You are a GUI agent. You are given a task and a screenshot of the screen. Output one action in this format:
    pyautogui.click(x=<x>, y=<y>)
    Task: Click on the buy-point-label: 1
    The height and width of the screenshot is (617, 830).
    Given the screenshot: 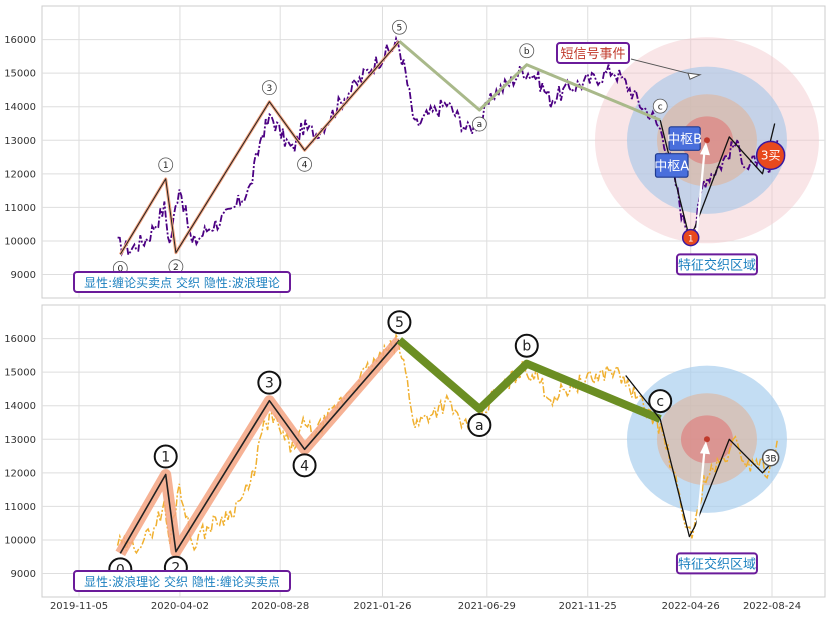 What is the action you would take?
    pyautogui.click(x=691, y=240)
    